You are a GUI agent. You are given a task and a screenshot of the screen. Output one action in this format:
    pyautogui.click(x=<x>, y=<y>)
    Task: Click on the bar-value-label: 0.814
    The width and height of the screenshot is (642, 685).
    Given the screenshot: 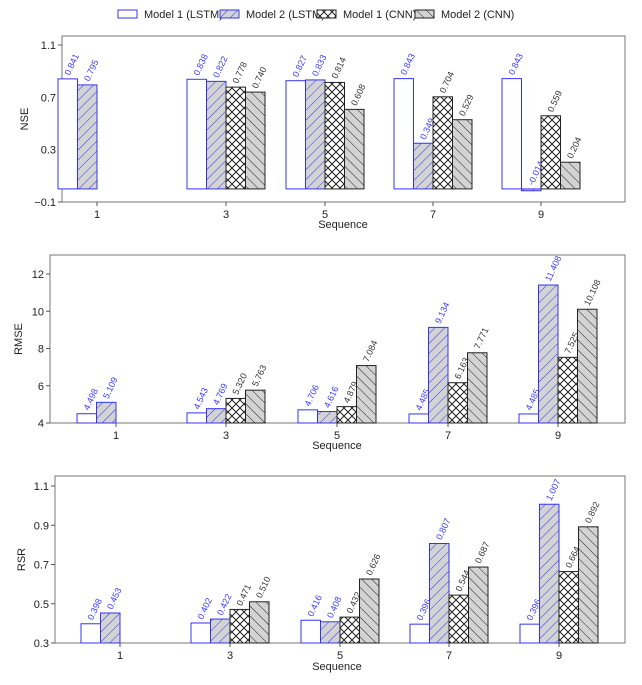 What is the action you would take?
    pyautogui.click(x=338, y=68)
    